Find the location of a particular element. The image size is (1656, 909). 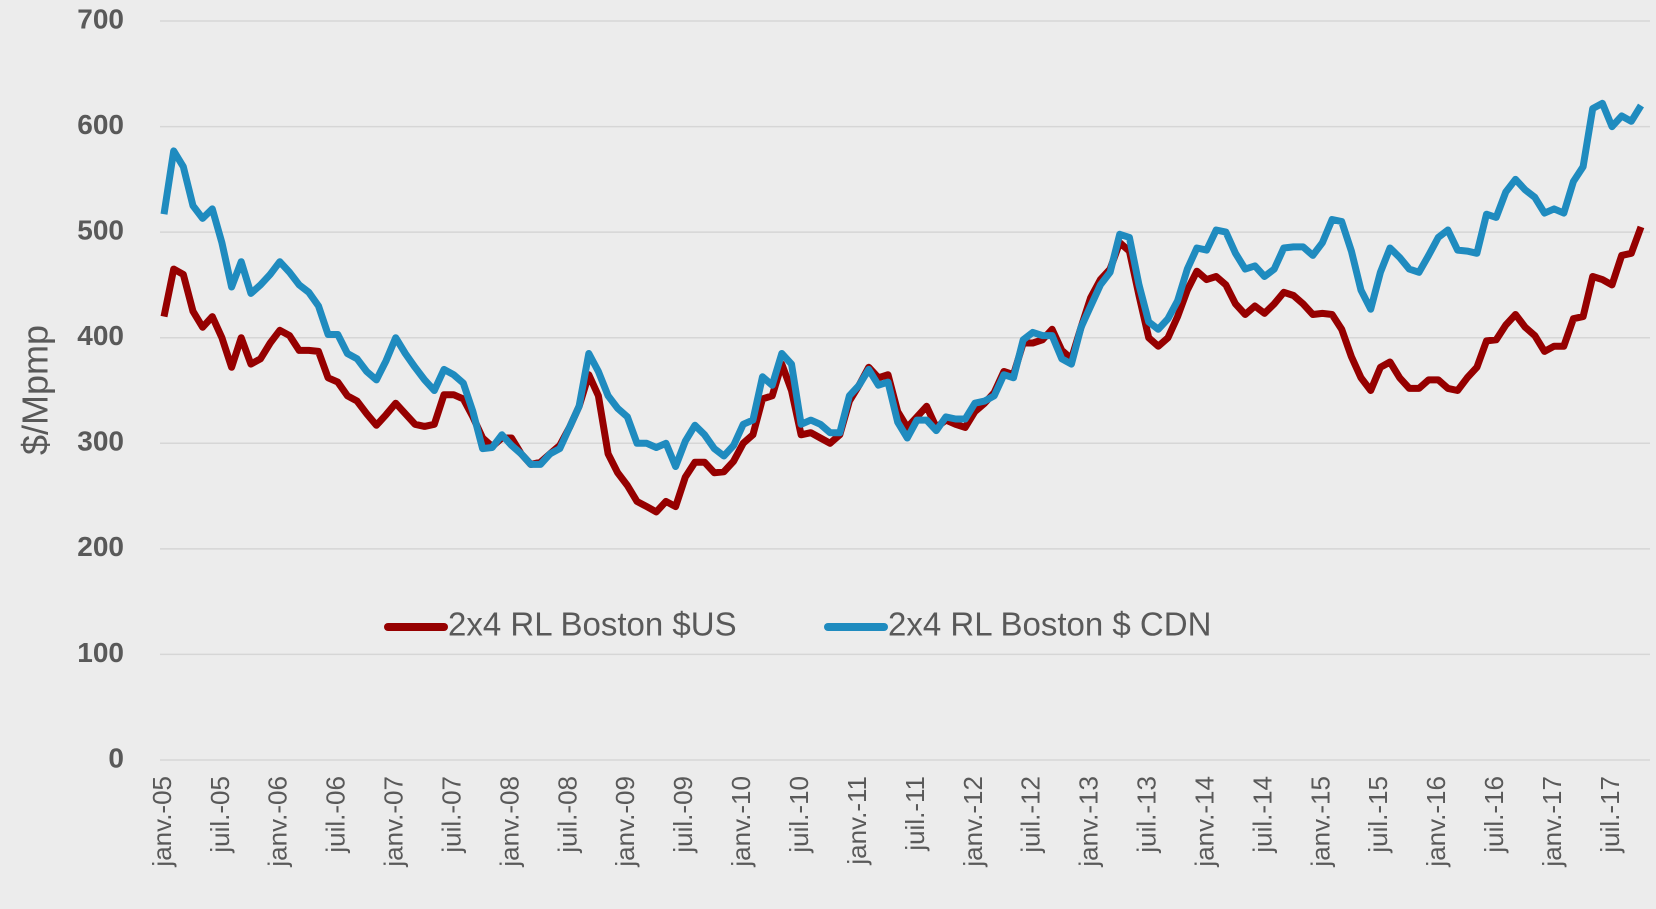

x-tick-label: juil.-08 is located at coordinates (567, 815).